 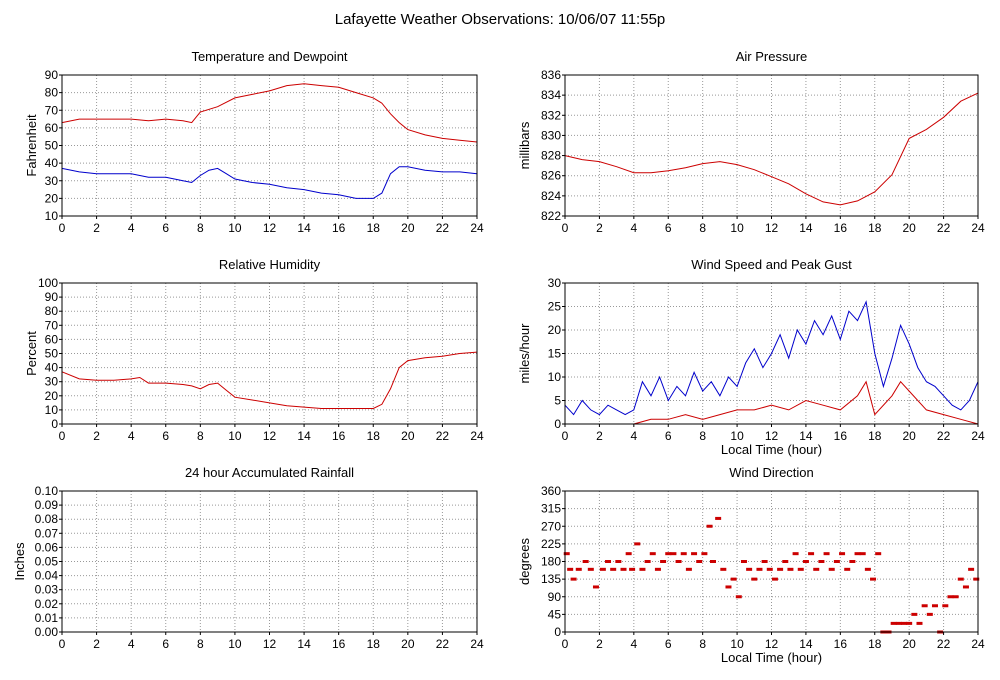 What do you see at coordinates (551, 579) in the screenshot?
I see `y-tick-label: 135` at bounding box center [551, 579].